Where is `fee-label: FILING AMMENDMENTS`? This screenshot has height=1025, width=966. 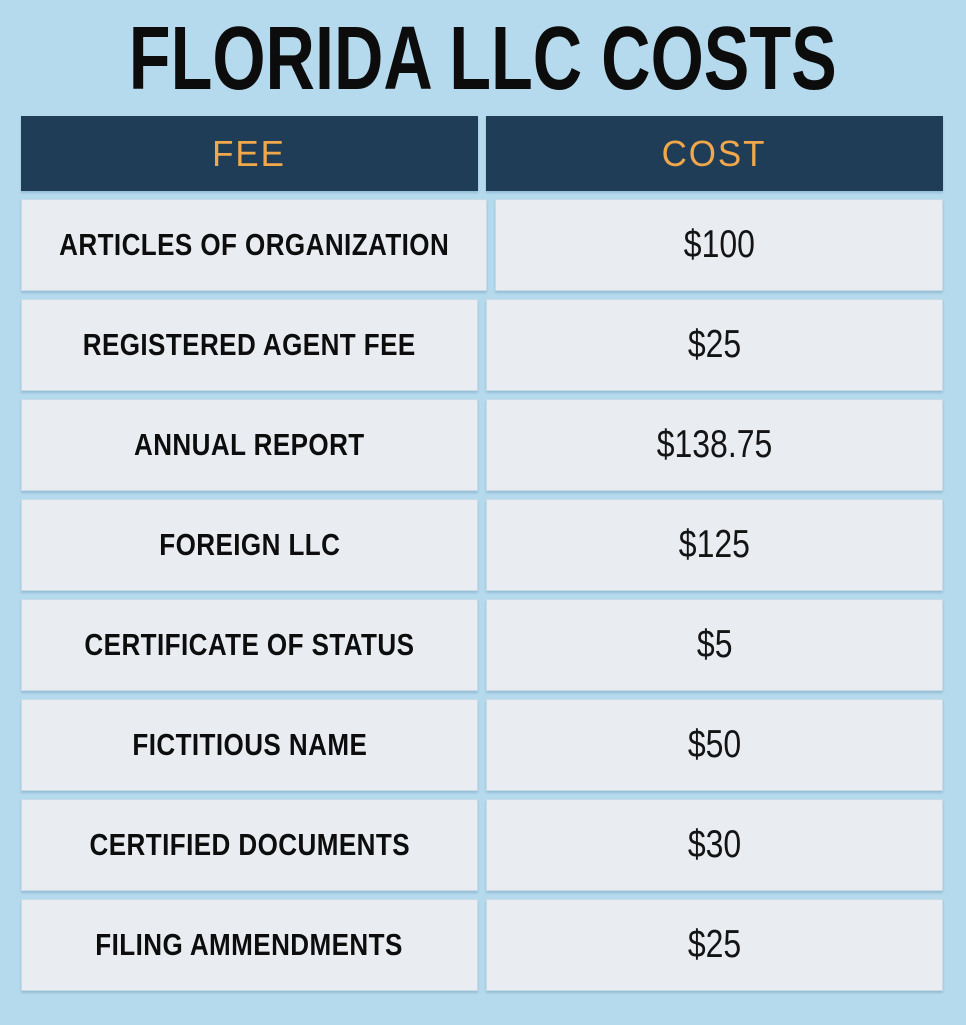
fee-label: FILING AMMENDMENTS is located at coordinates (249, 944).